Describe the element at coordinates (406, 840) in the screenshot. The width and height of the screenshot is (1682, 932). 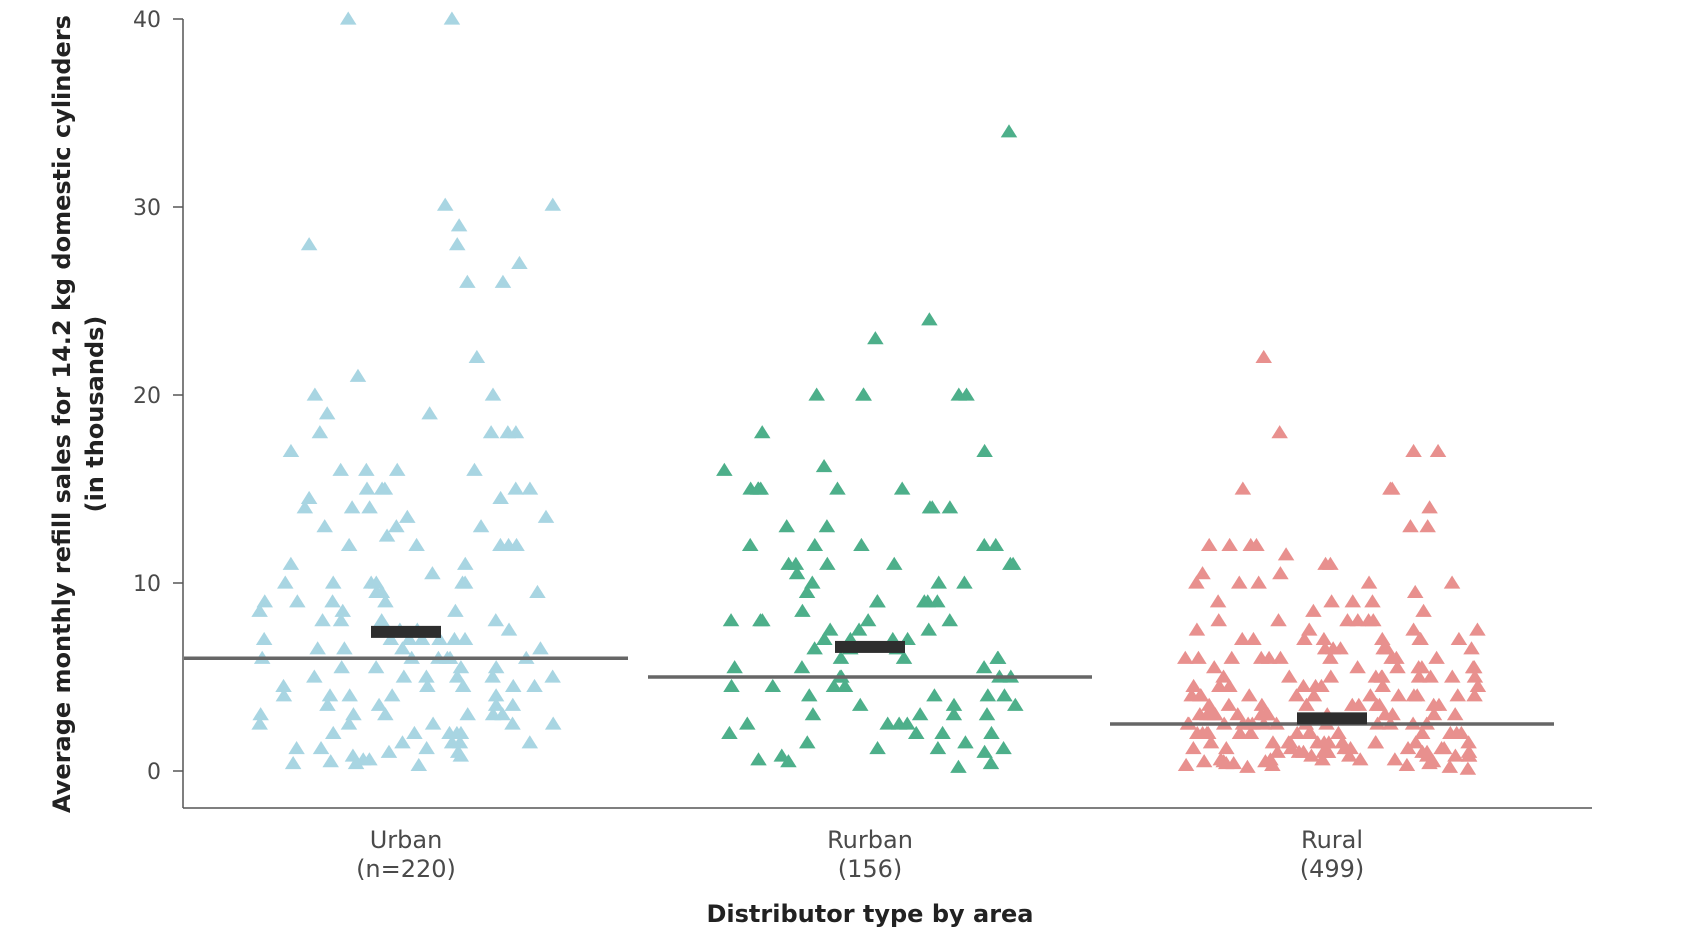
I see `x-category-label: Urban` at that location.